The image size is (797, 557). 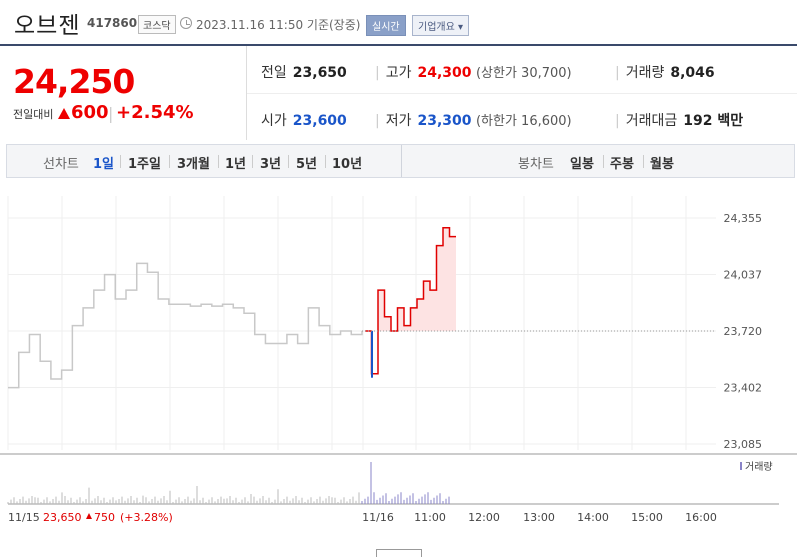 What do you see at coordinates (144, 164) in the screenshot?
I see `period-1w: 1주일` at bounding box center [144, 164].